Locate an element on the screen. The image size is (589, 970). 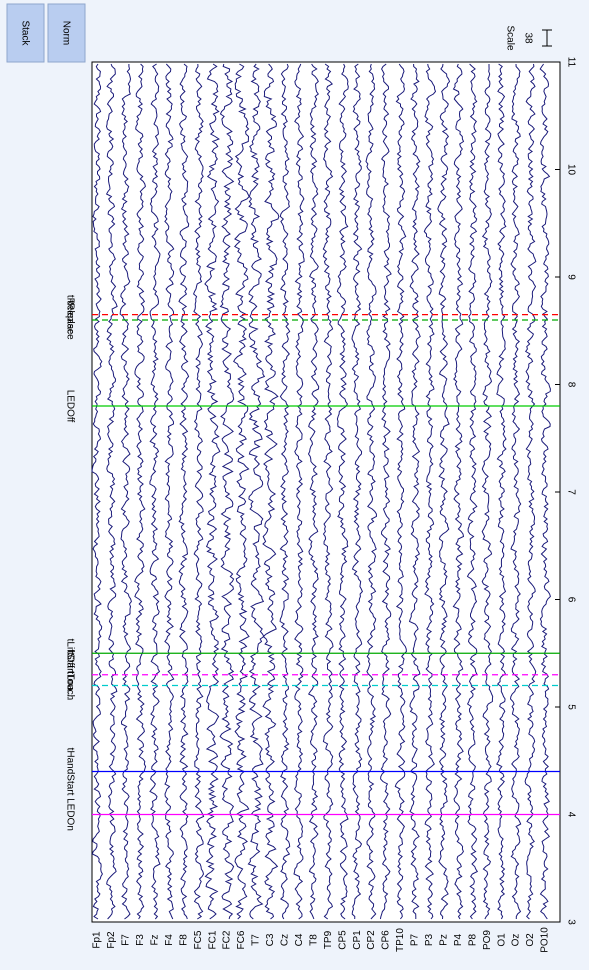
channel-label: FC2 is located at coordinates (227, 939).